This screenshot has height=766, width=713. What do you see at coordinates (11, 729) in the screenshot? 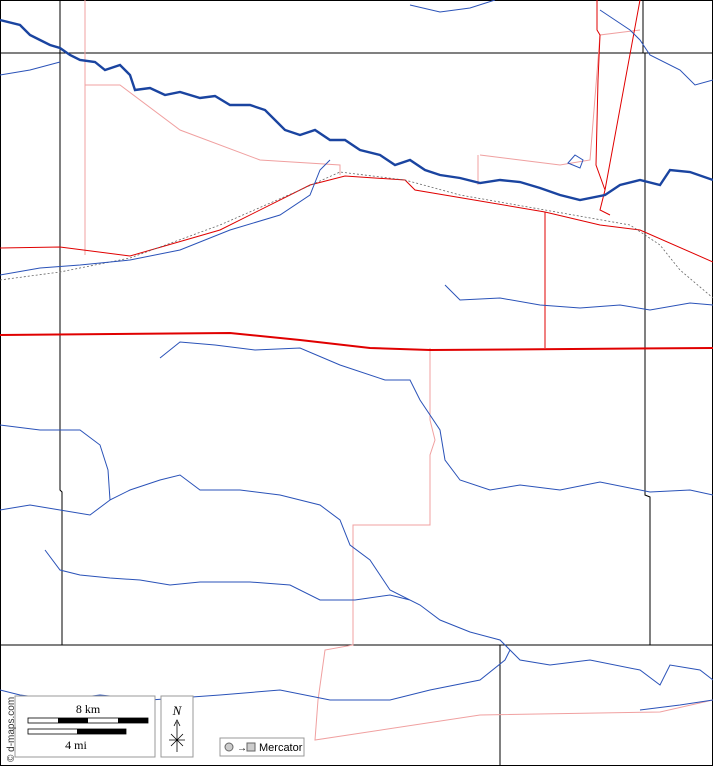
I see `credit: © d-maps.com` at bounding box center [11, 729].